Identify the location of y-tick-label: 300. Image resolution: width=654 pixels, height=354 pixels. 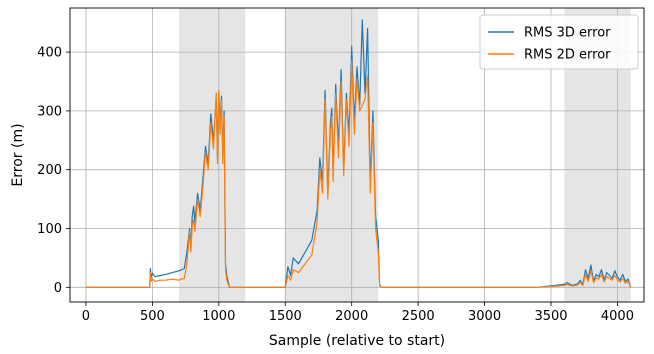
(49, 111).